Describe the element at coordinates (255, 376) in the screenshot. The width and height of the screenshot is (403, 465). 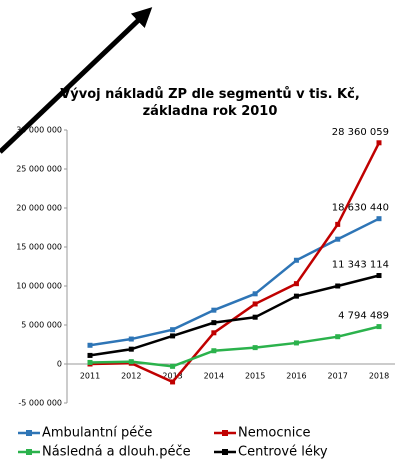
I see `x-tick-label: 2015` at that location.